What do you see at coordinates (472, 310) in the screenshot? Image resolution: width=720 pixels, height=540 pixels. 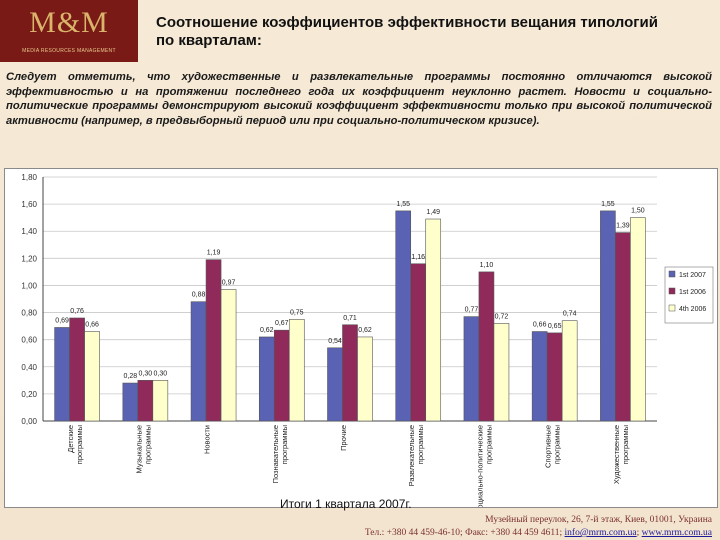 I see `data-label: 0,77` at bounding box center [472, 310].